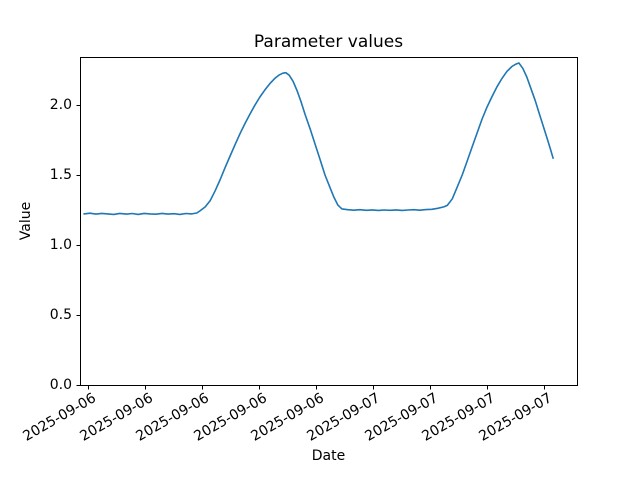 Image resolution: width=640 pixels, height=480 pixels. I want to click on chart-title: Parameter values, so click(328, 42).